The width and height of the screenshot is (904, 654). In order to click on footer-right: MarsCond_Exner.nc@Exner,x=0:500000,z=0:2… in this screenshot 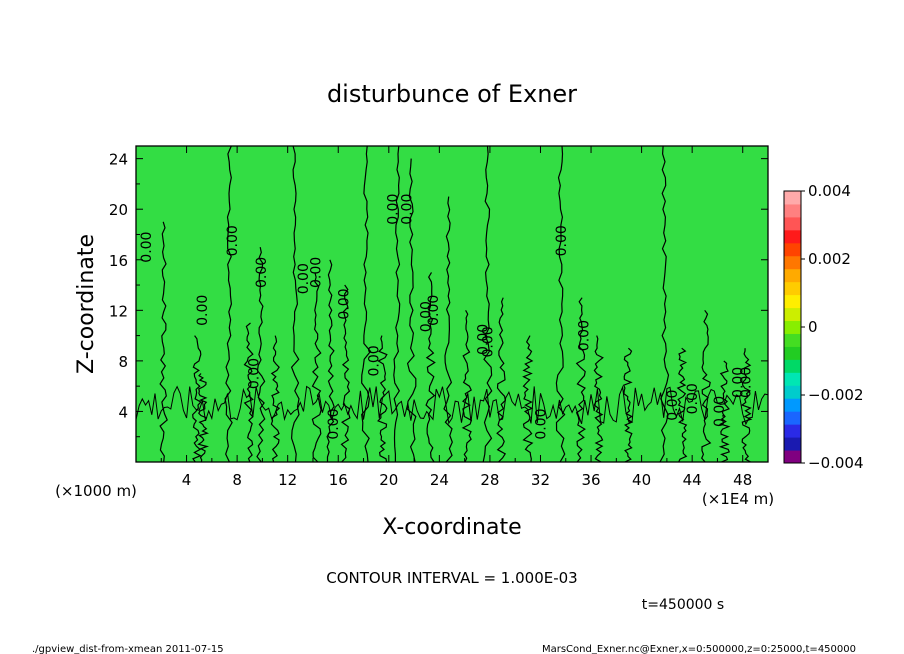, I will do `click(699, 649)`.